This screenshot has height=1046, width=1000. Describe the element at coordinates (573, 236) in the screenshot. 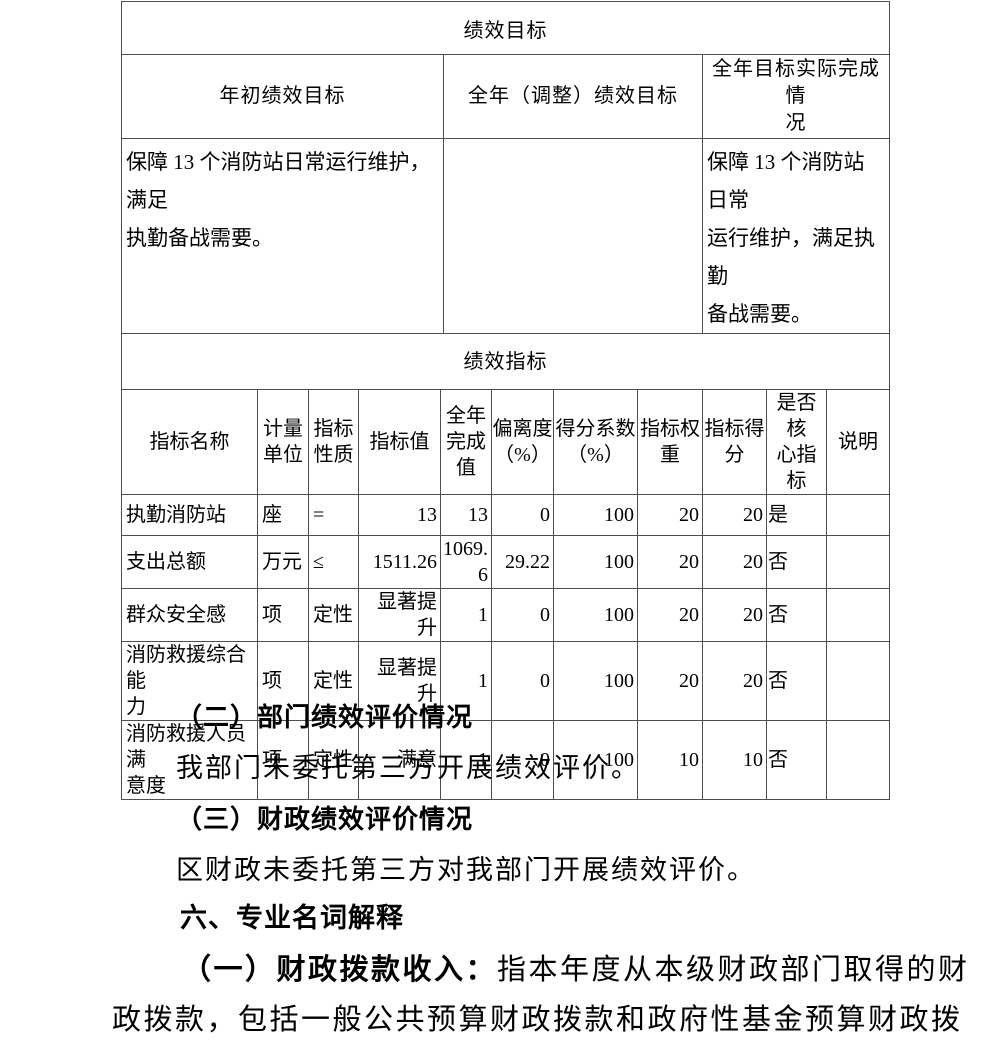

I see `goal-adjusted-text` at that location.